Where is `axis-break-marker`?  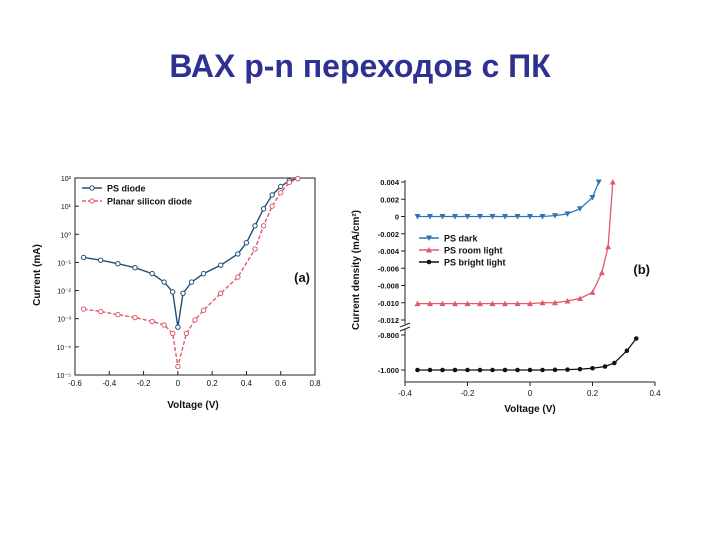 axis-break-marker is located at coordinates (405, 327).